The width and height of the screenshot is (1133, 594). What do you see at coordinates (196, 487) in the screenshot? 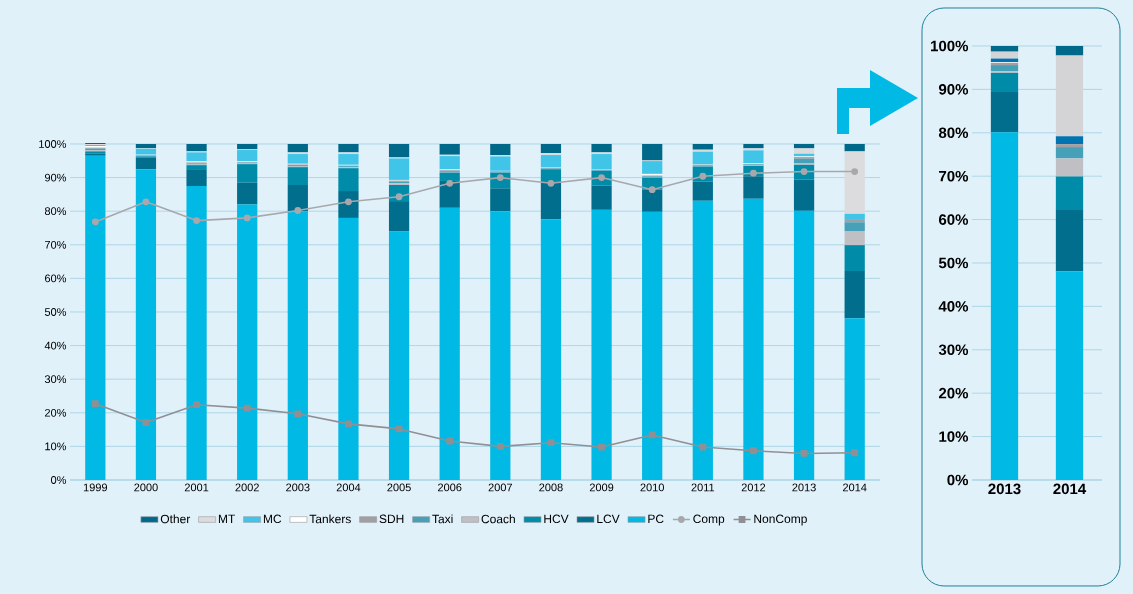
I see `x-tick-label: 2001` at bounding box center [196, 487].